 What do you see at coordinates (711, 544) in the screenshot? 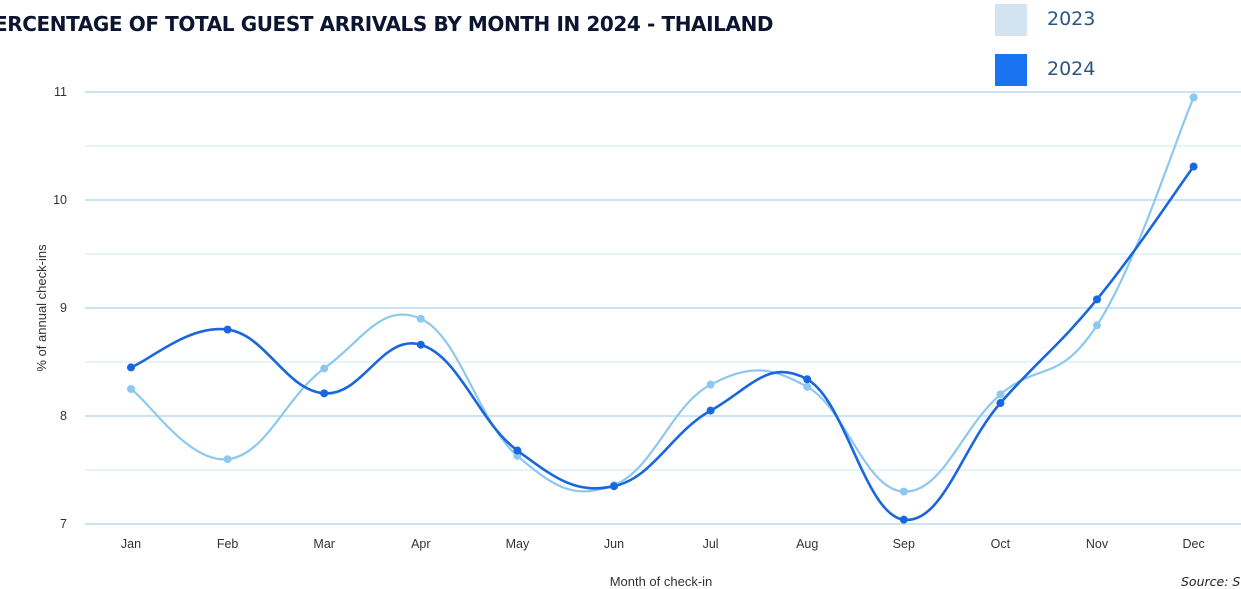
I see `x-tick-label: Jul` at bounding box center [711, 544].